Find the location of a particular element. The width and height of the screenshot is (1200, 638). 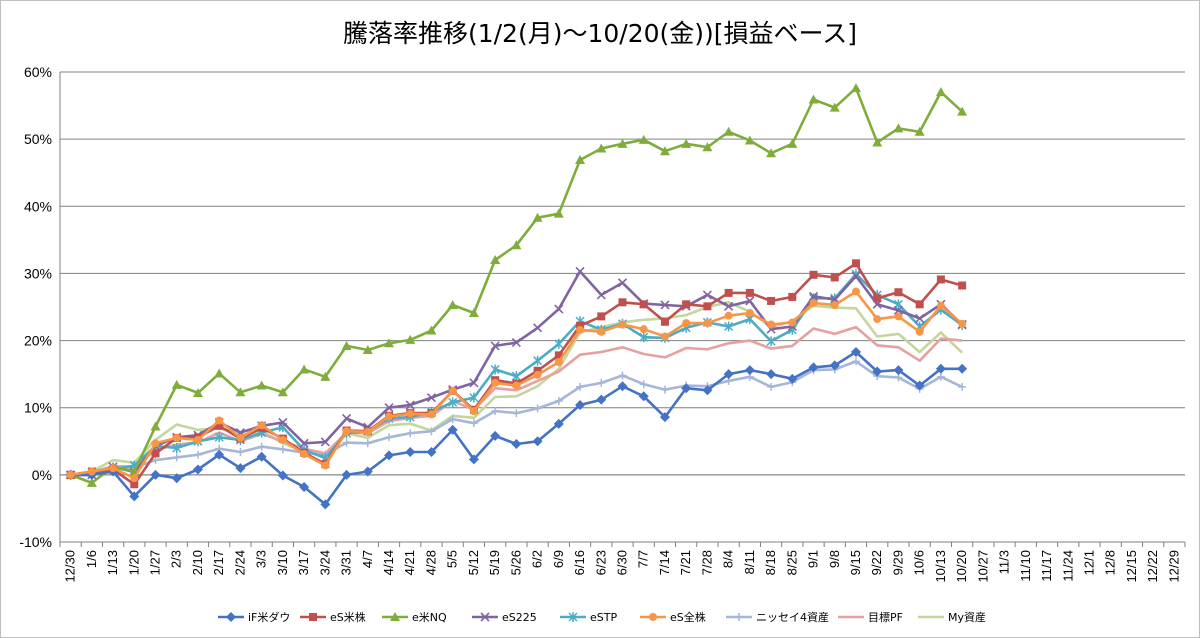

legend-item: 目標PF is located at coordinates (870, 617).